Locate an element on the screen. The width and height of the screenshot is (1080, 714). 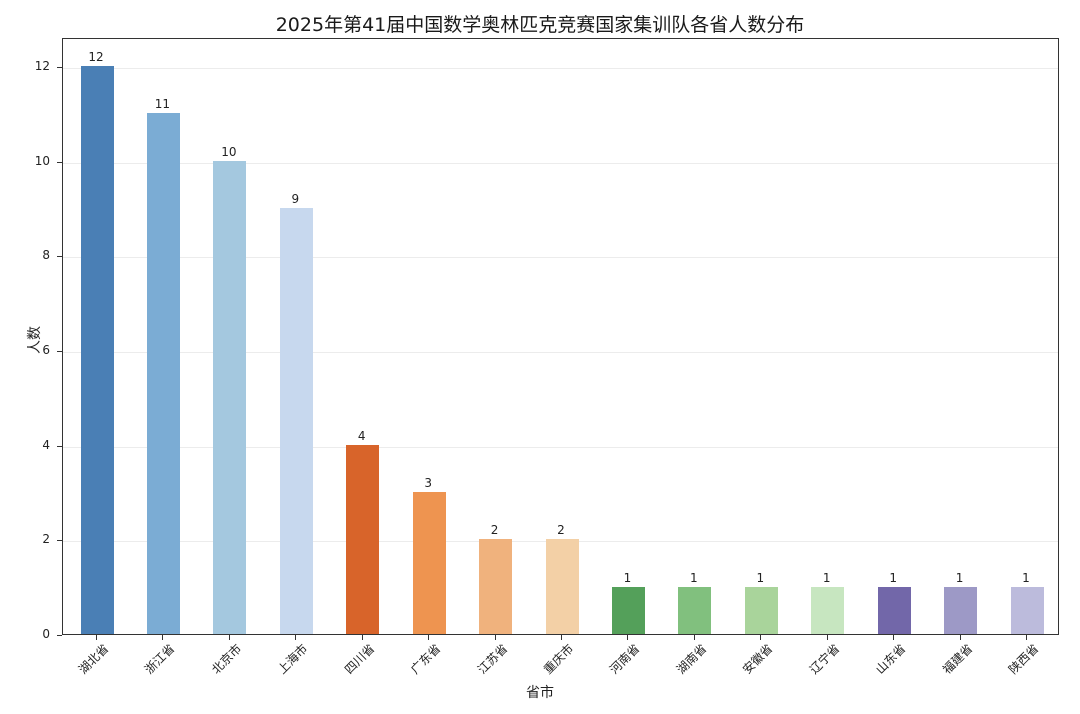
y-tick-label: 6 is located at coordinates (46, 350).